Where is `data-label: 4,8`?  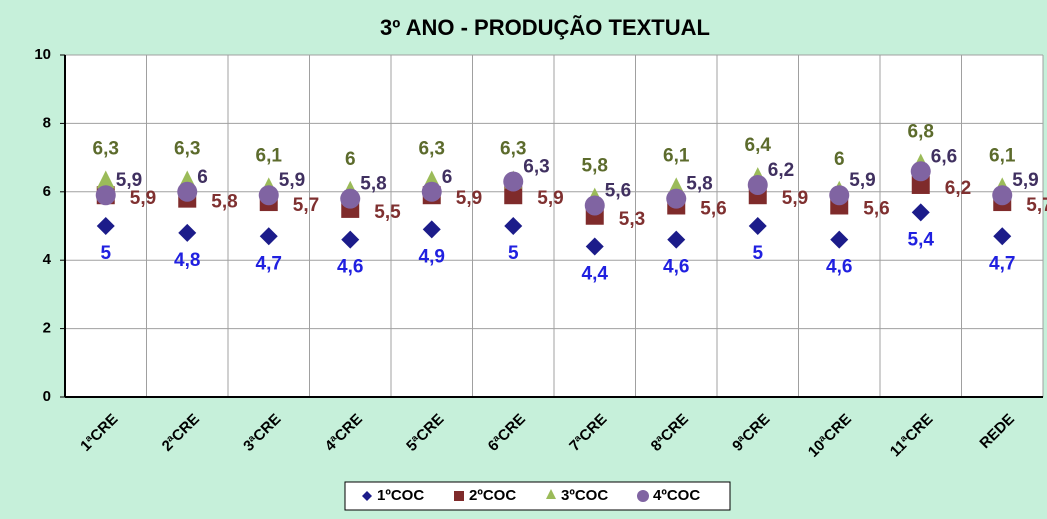
data-label: 4,8 is located at coordinates (187, 260).